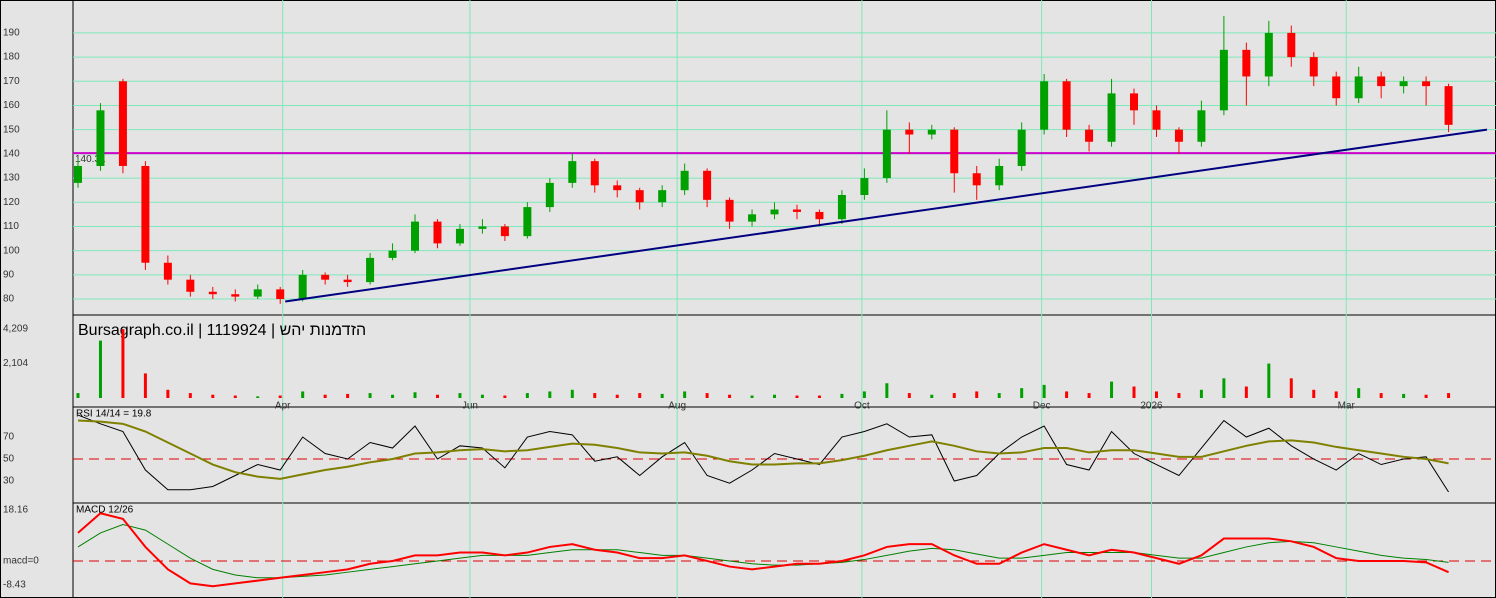 The height and width of the screenshot is (598, 1496). I want to click on y-tick-label: -8.43, so click(14, 584).